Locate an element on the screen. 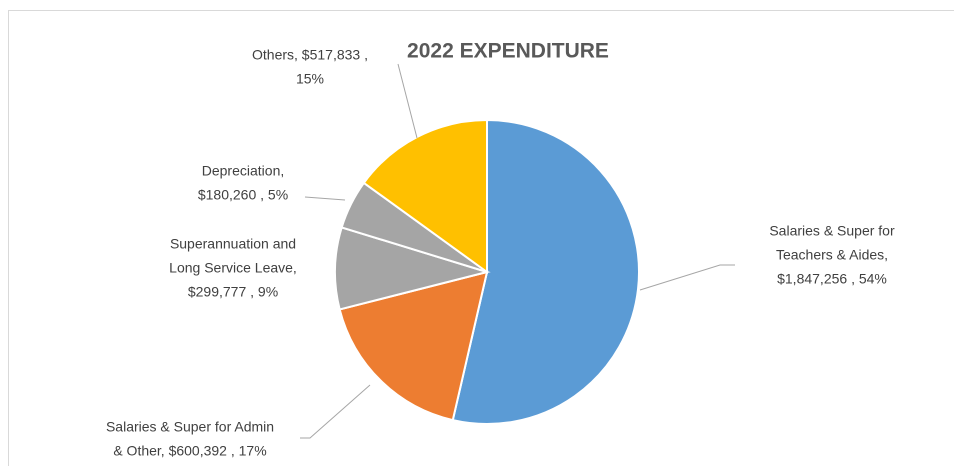  data-label: $180,260 , 5% is located at coordinates (243, 195).